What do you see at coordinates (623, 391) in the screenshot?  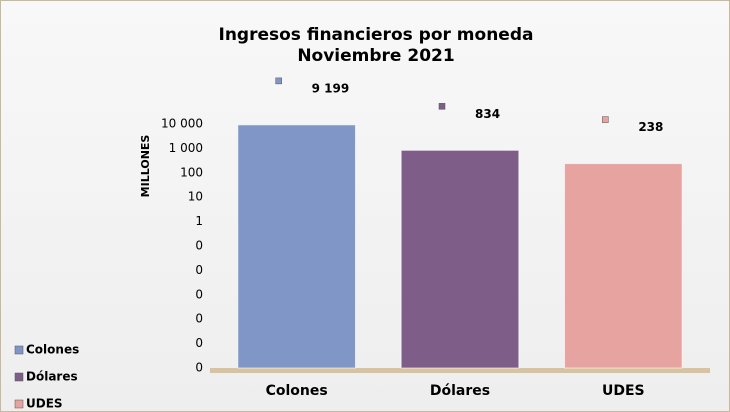 I see `x-tick-label: UDES` at bounding box center [623, 391].